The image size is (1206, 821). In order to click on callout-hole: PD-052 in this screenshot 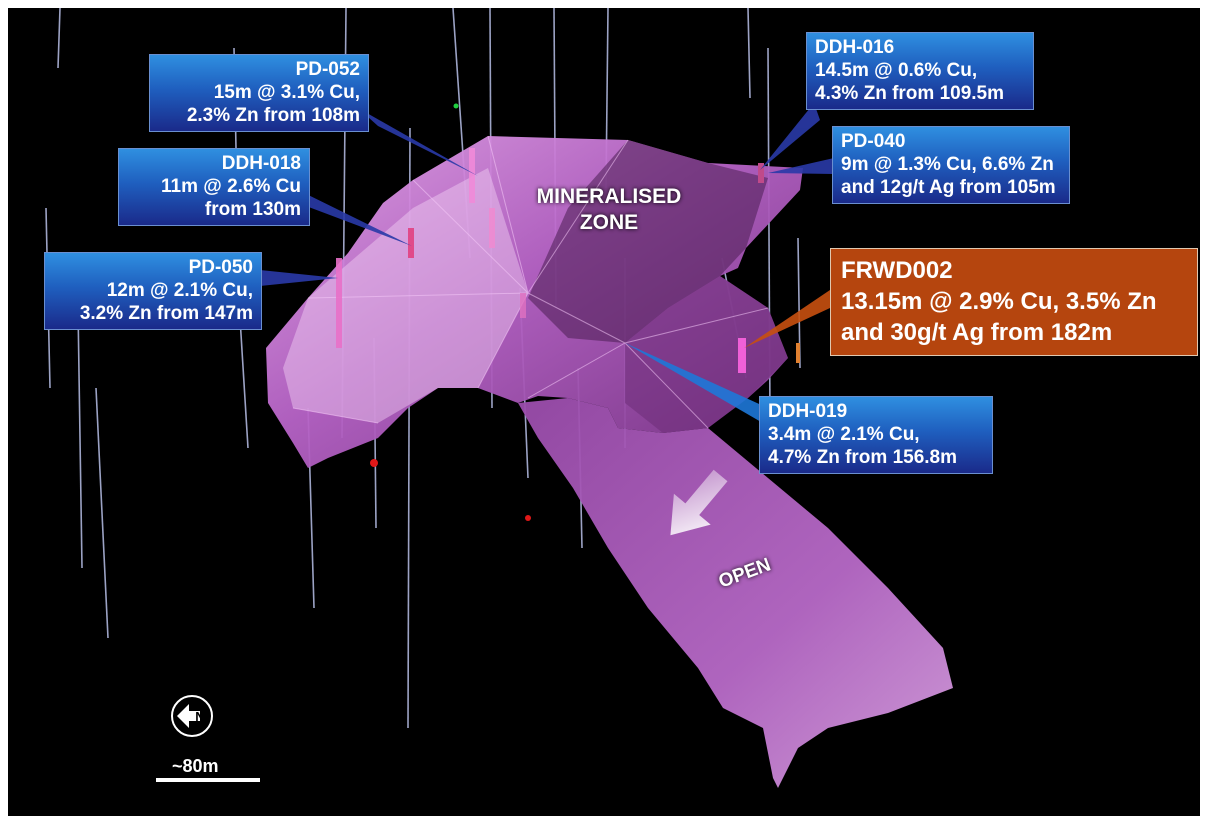, I will do `click(327, 69)`.